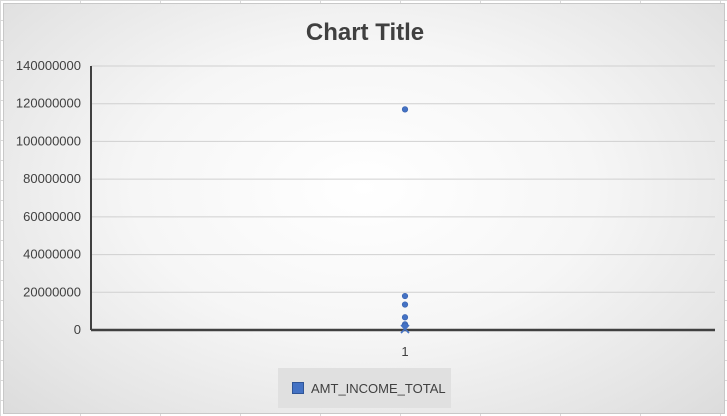 The height and width of the screenshot is (416, 727). I want to click on y-tick-label: 80000000, so click(52, 178).